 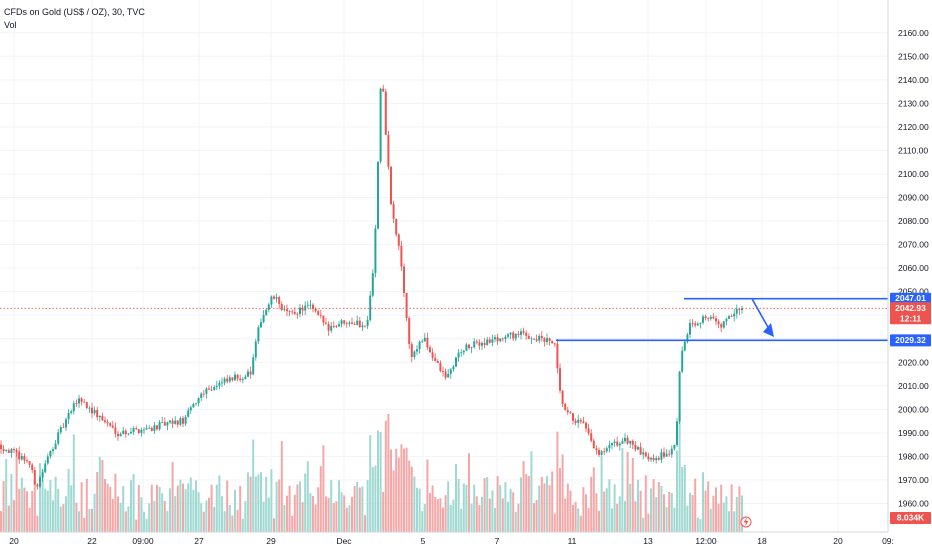 What do you see at coordinates (74, 12) in the screenshot?
I see `symbol-title: CFDs on Gold (US$ / OZ), 30, TVC` at bounding box center [74, 12].